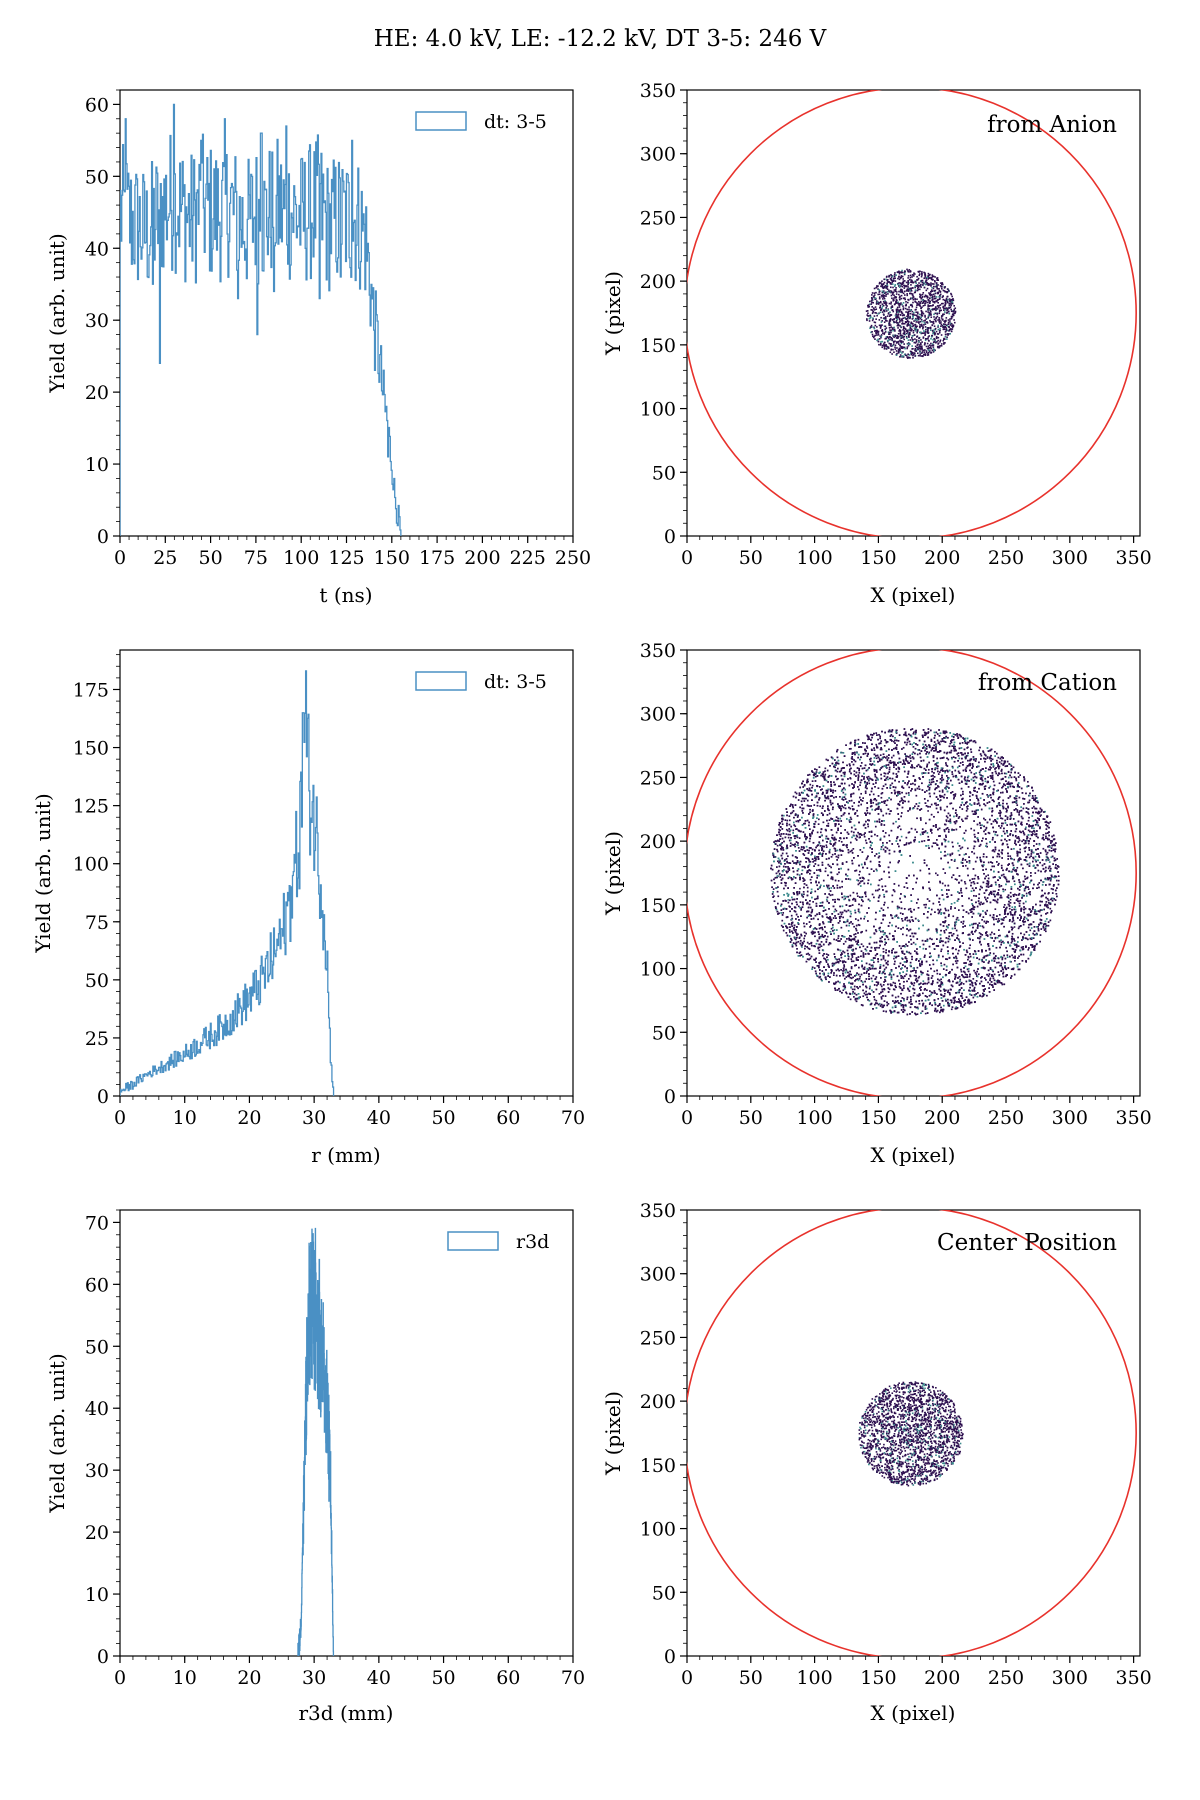 This screenshot has width=1200, height=1800. What do you see at coordinates (481, 122) in the screenshot?
I see `time-histogram-legend: dt: 3-5` at bounding box center [481, 122].